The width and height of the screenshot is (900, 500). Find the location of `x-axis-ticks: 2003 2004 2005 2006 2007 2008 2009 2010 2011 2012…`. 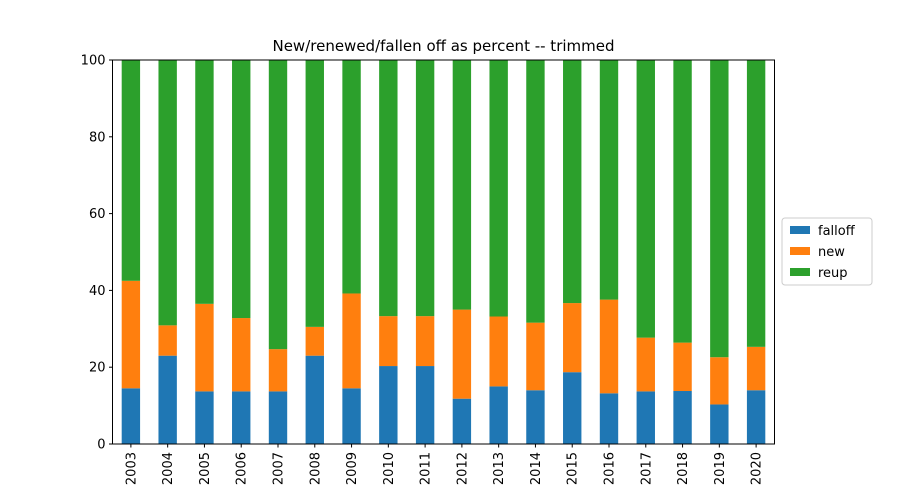

x-axis-ticks: 2003 2004 2005 2006 2007 2008 2009 2010 2011 2012… is located at coordinates (444, 464).